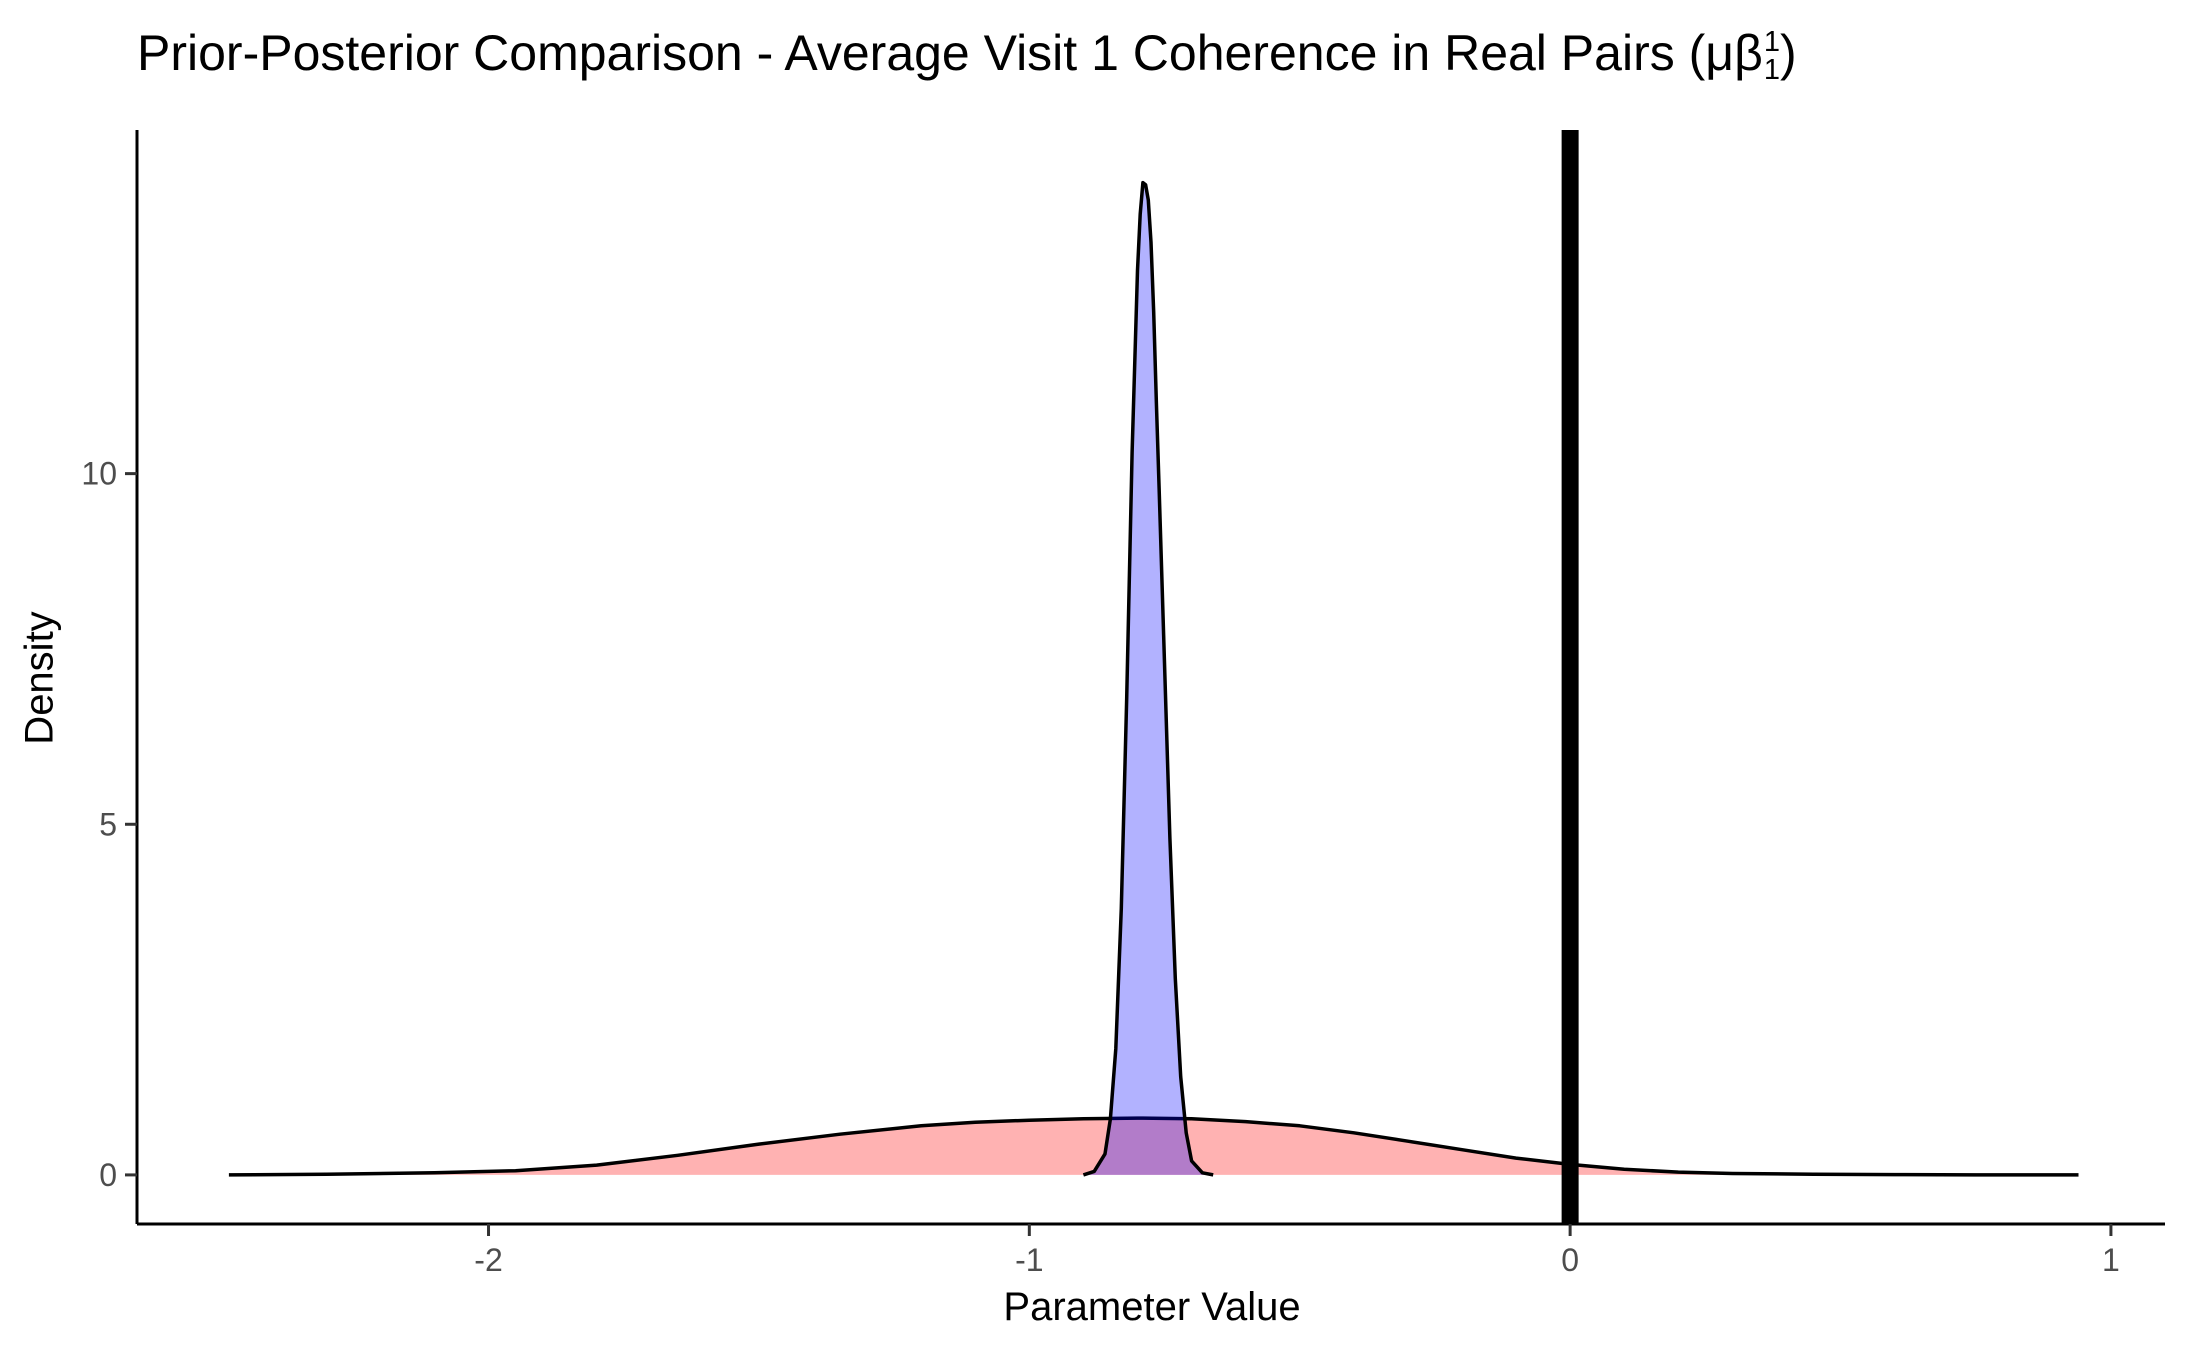 This screenshot has width=2187, height=1350. I want to click on y-tick-label: 0, so click(108, 1175).